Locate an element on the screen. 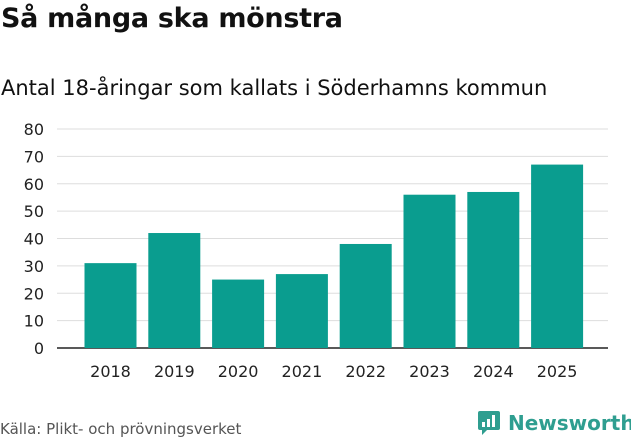  newsworthy-logo: Newsworthy is located at coordinates (553, 423).